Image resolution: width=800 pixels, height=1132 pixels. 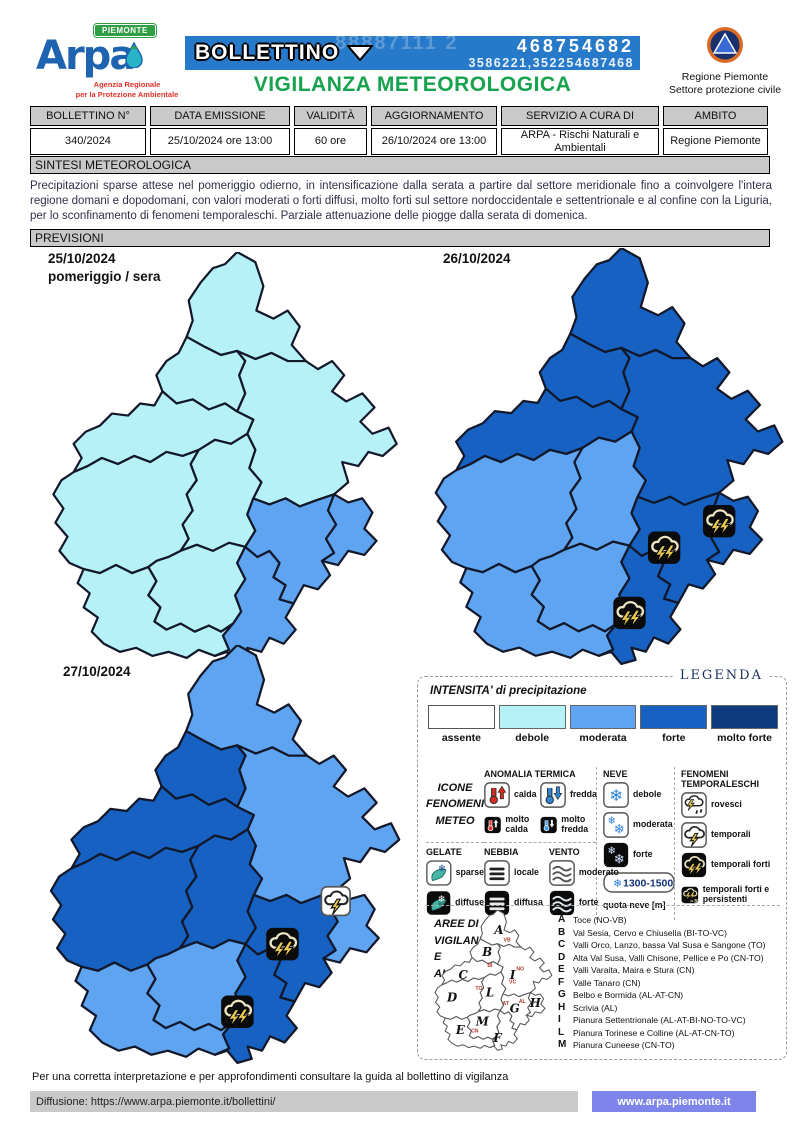 I want to click on legend-item-snow-moderate: ❄ ❄ moderata, so click(x=638, y=825).